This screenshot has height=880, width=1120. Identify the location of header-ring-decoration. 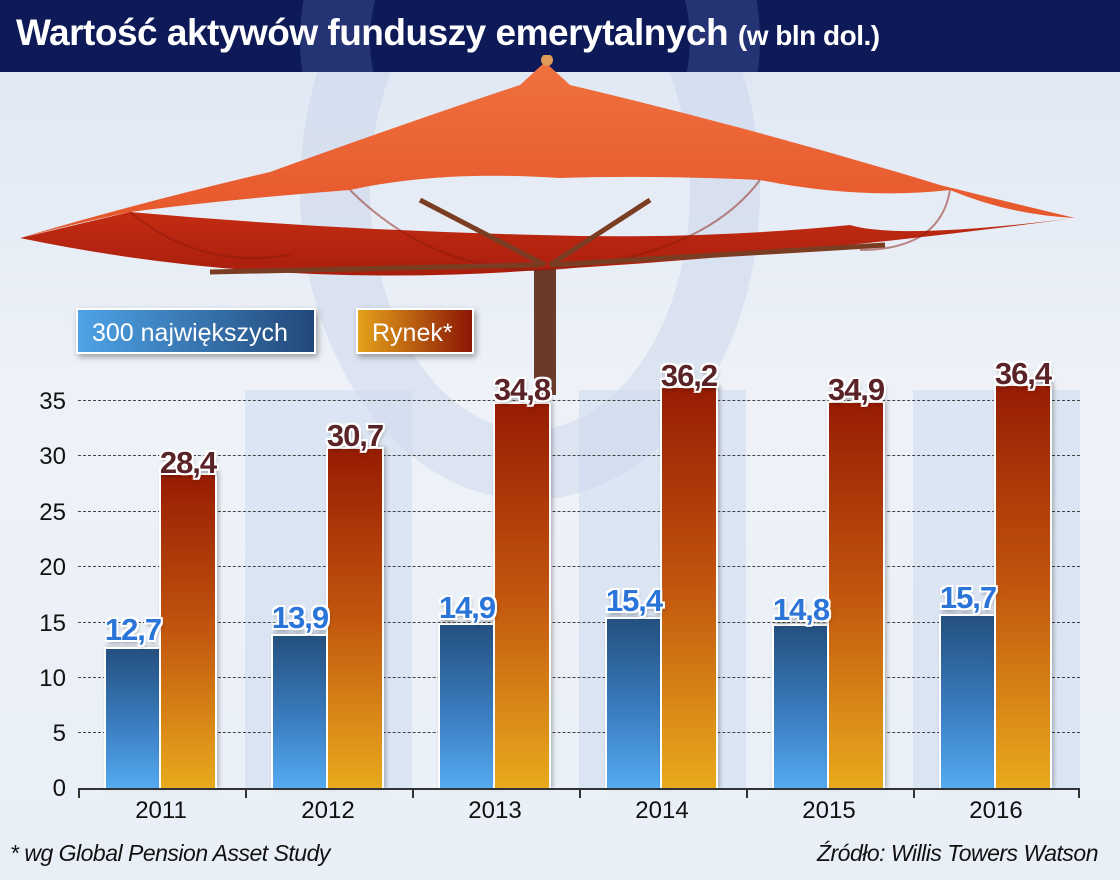
(530, 36).